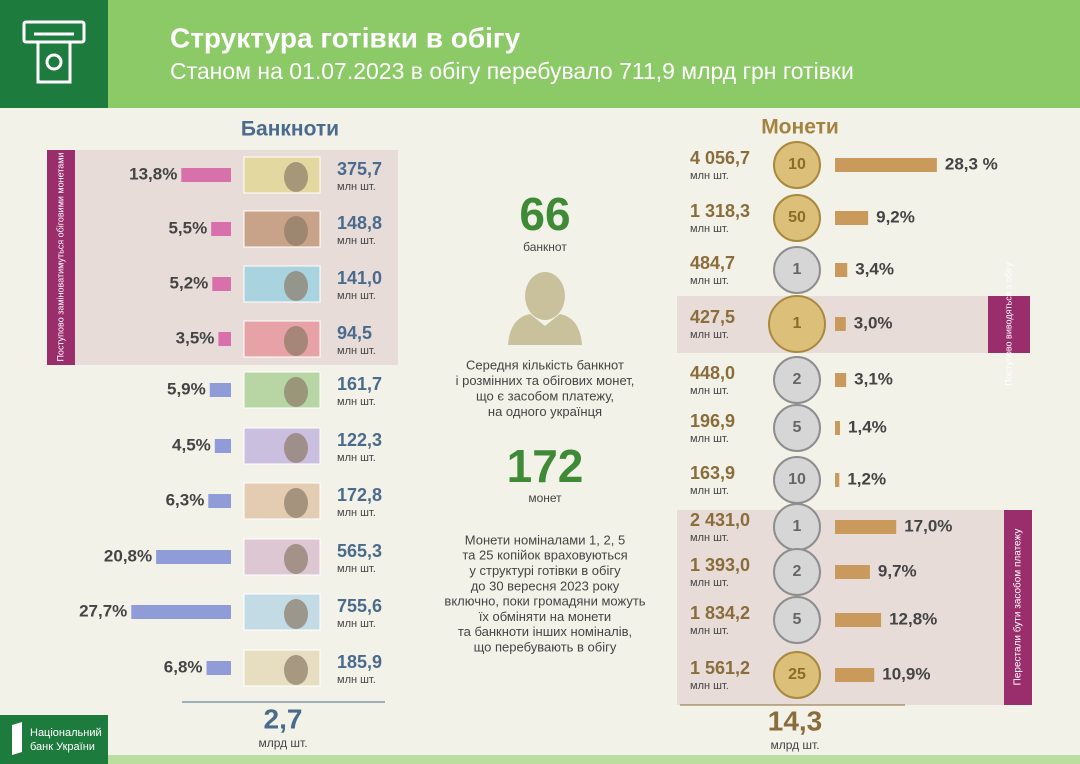 Image resolution: width=1080 pixels, height=764 pixels. I want to click on avg-text: і розмінних та обігових монет,, so click(545, 380).